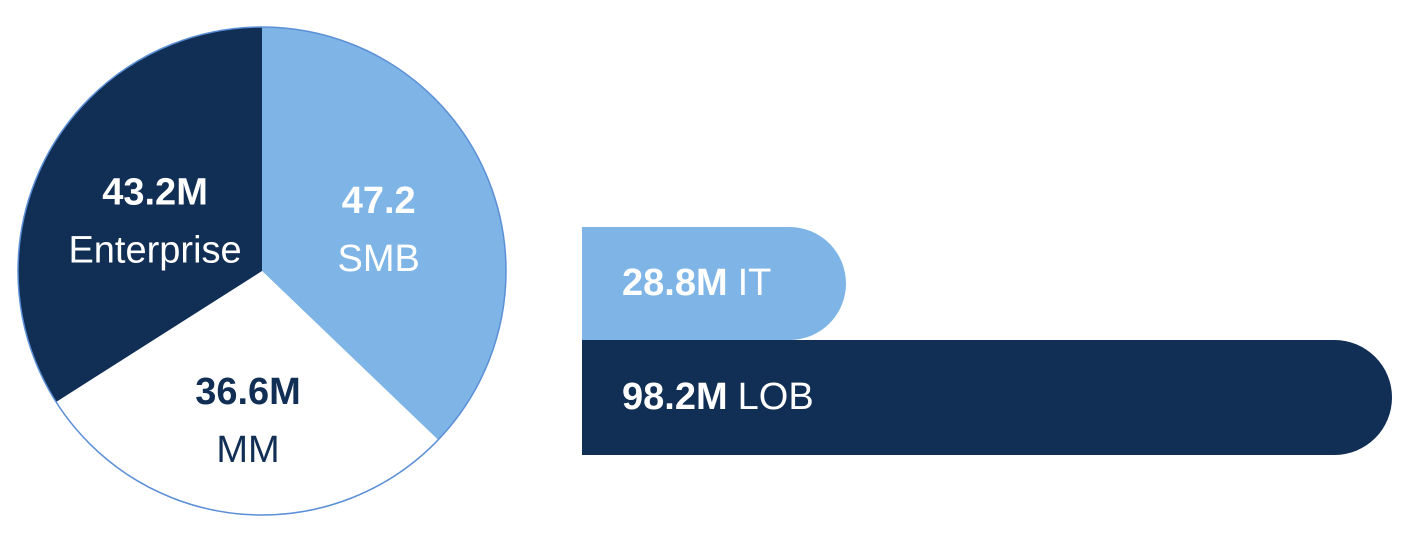  Describe the element at coordinates (675, 397) in the screenshot. I see `bar-lob-value: 98.2M` at that location.